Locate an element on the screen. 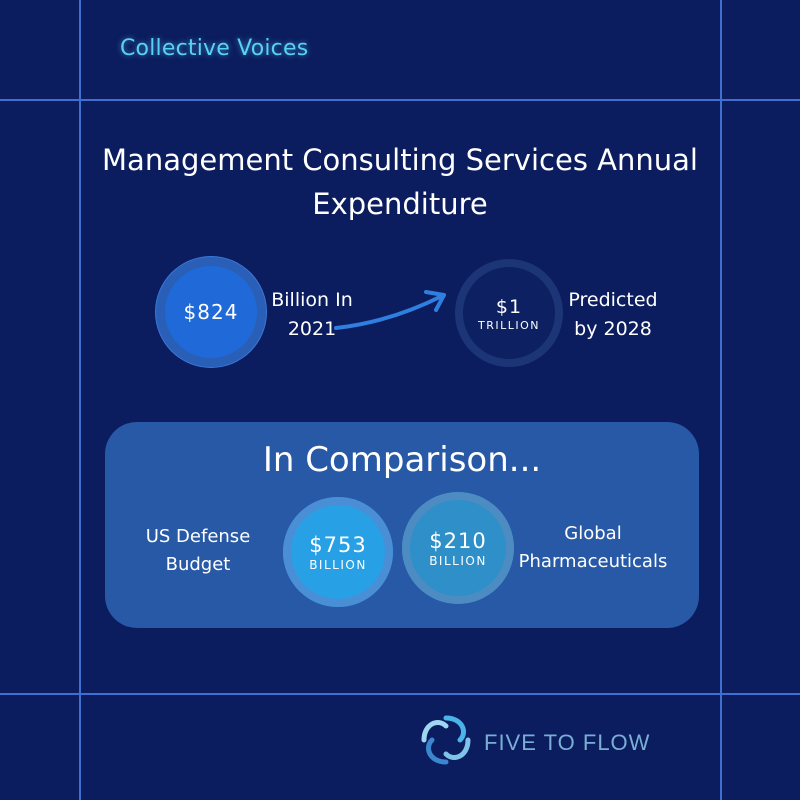  grid-line-left is located at coordinates (80, 400).